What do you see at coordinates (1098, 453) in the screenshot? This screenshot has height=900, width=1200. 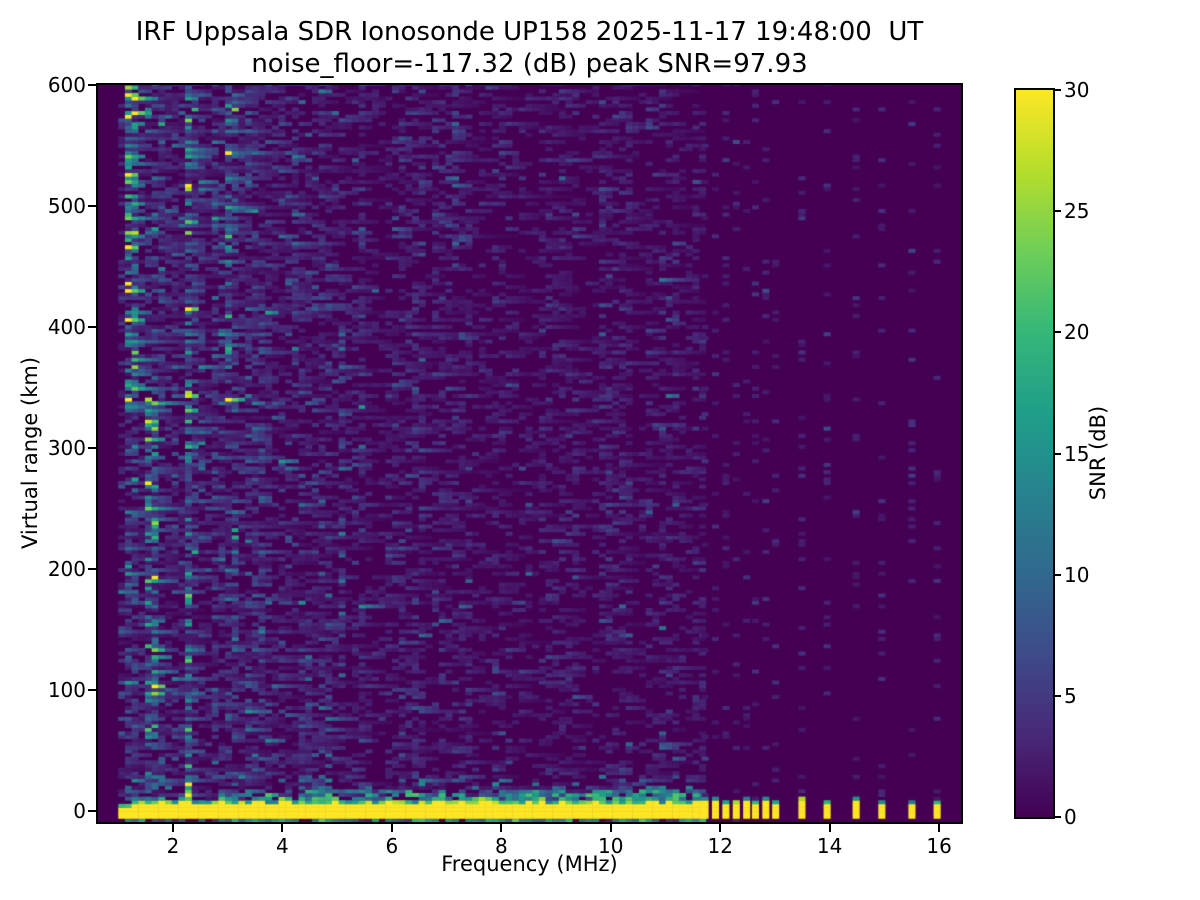 I see `colorbar-label: SNR (dB)` at bounding box center [1098, 453].